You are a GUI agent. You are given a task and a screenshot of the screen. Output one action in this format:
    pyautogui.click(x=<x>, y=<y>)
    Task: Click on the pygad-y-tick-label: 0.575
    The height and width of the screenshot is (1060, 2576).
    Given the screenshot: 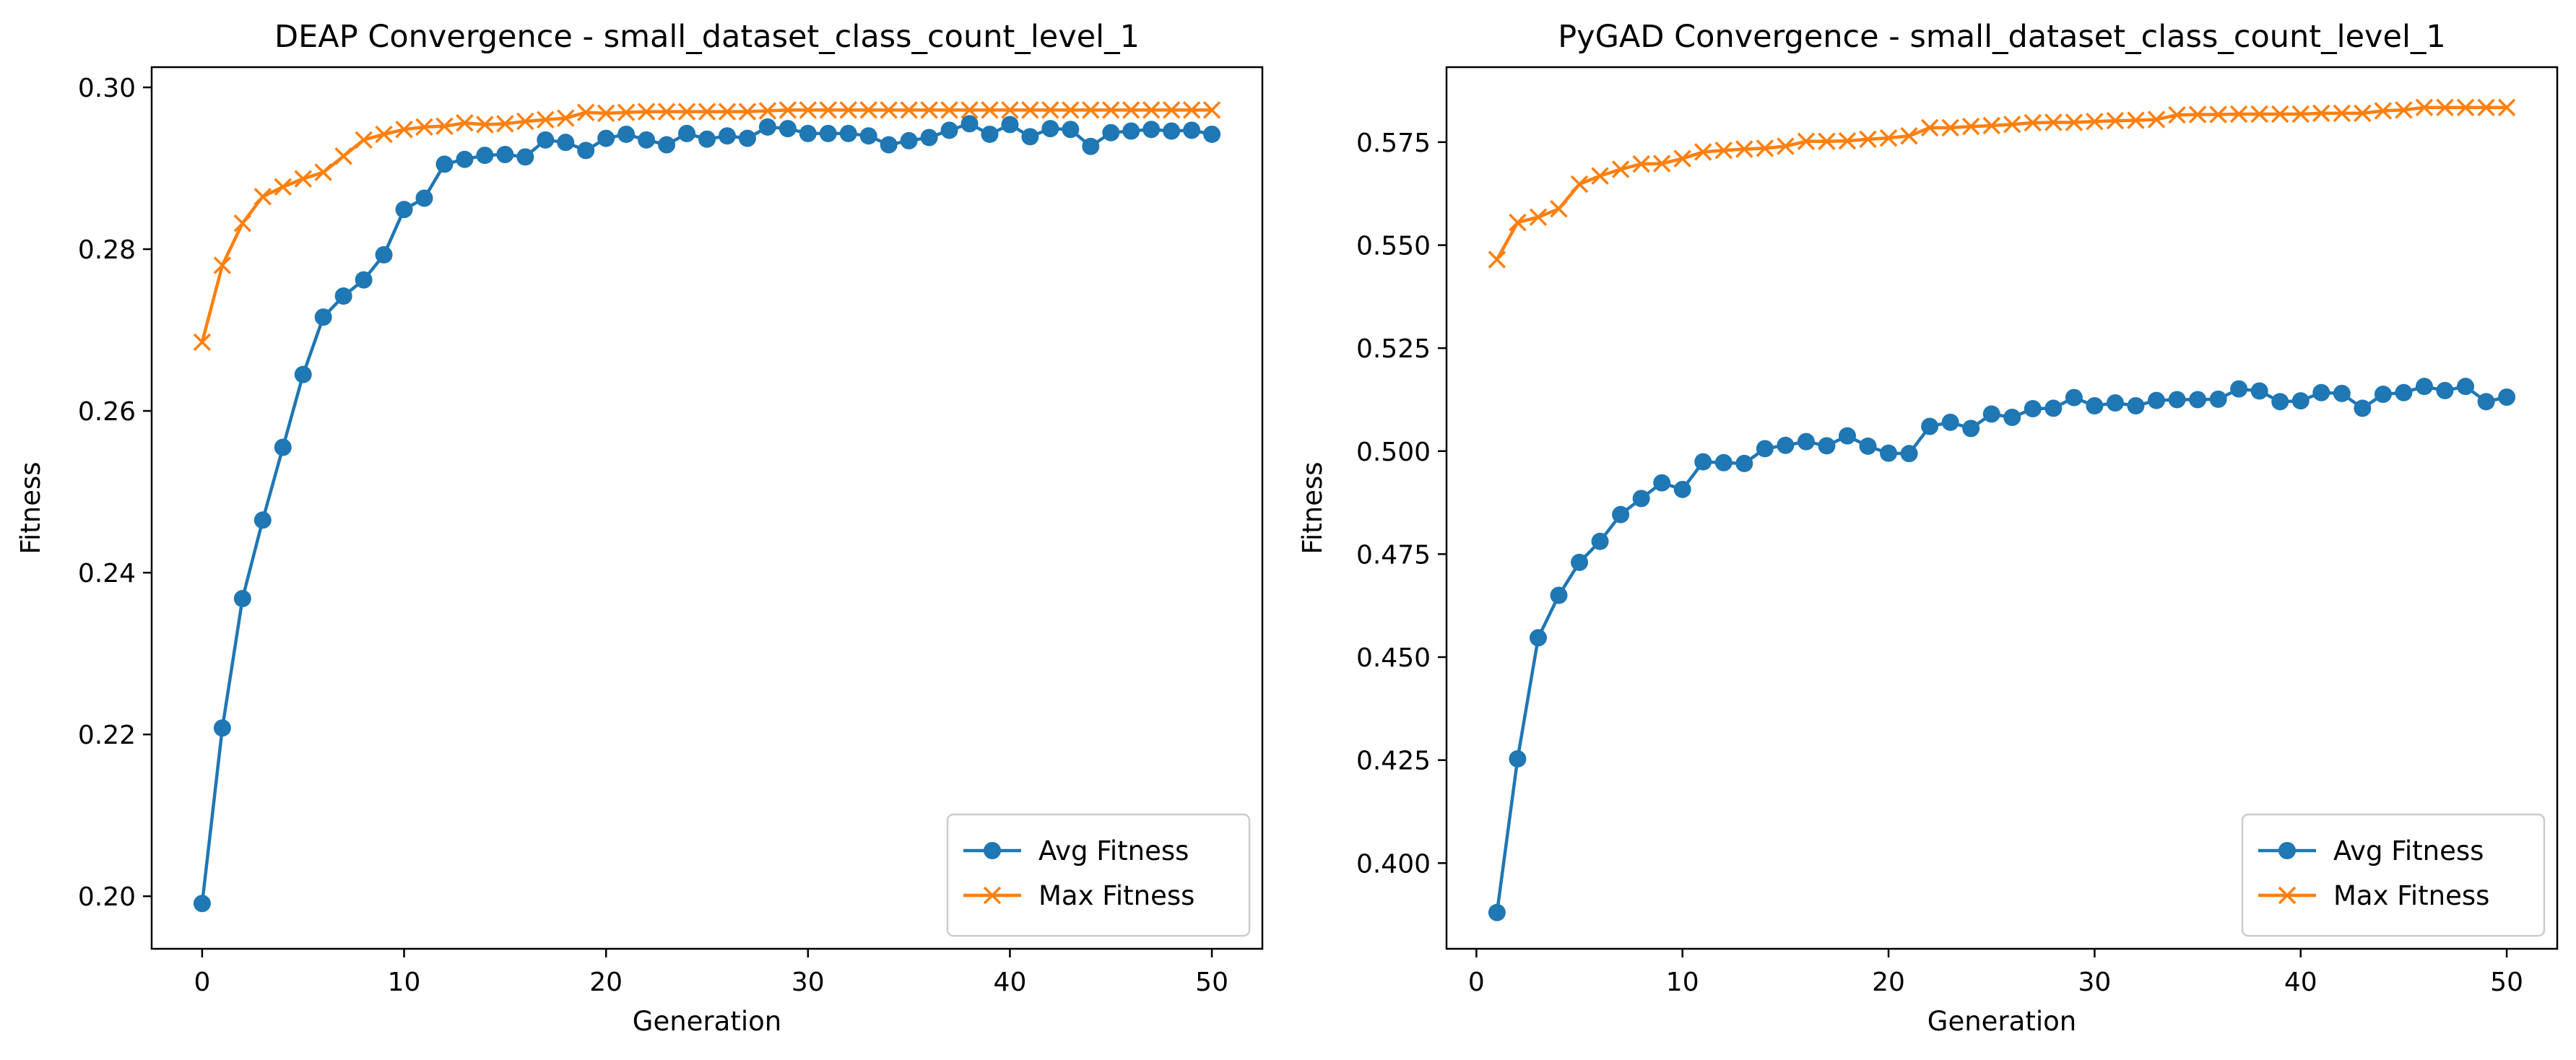 What is the action you would take?
    pyautogui.click(x=1393, y=143)
    